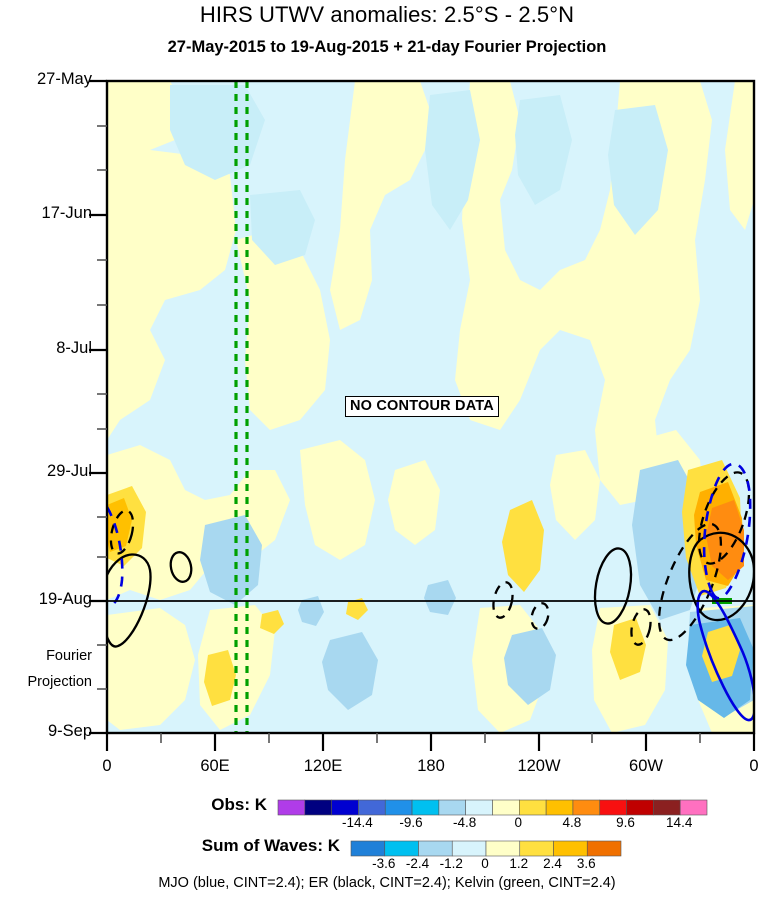 The image size is (774, 899). Describe the element at coordinates (572, 822) in the screenshot. I see `colorbar-tick-obs-4: 4.8` at that location.